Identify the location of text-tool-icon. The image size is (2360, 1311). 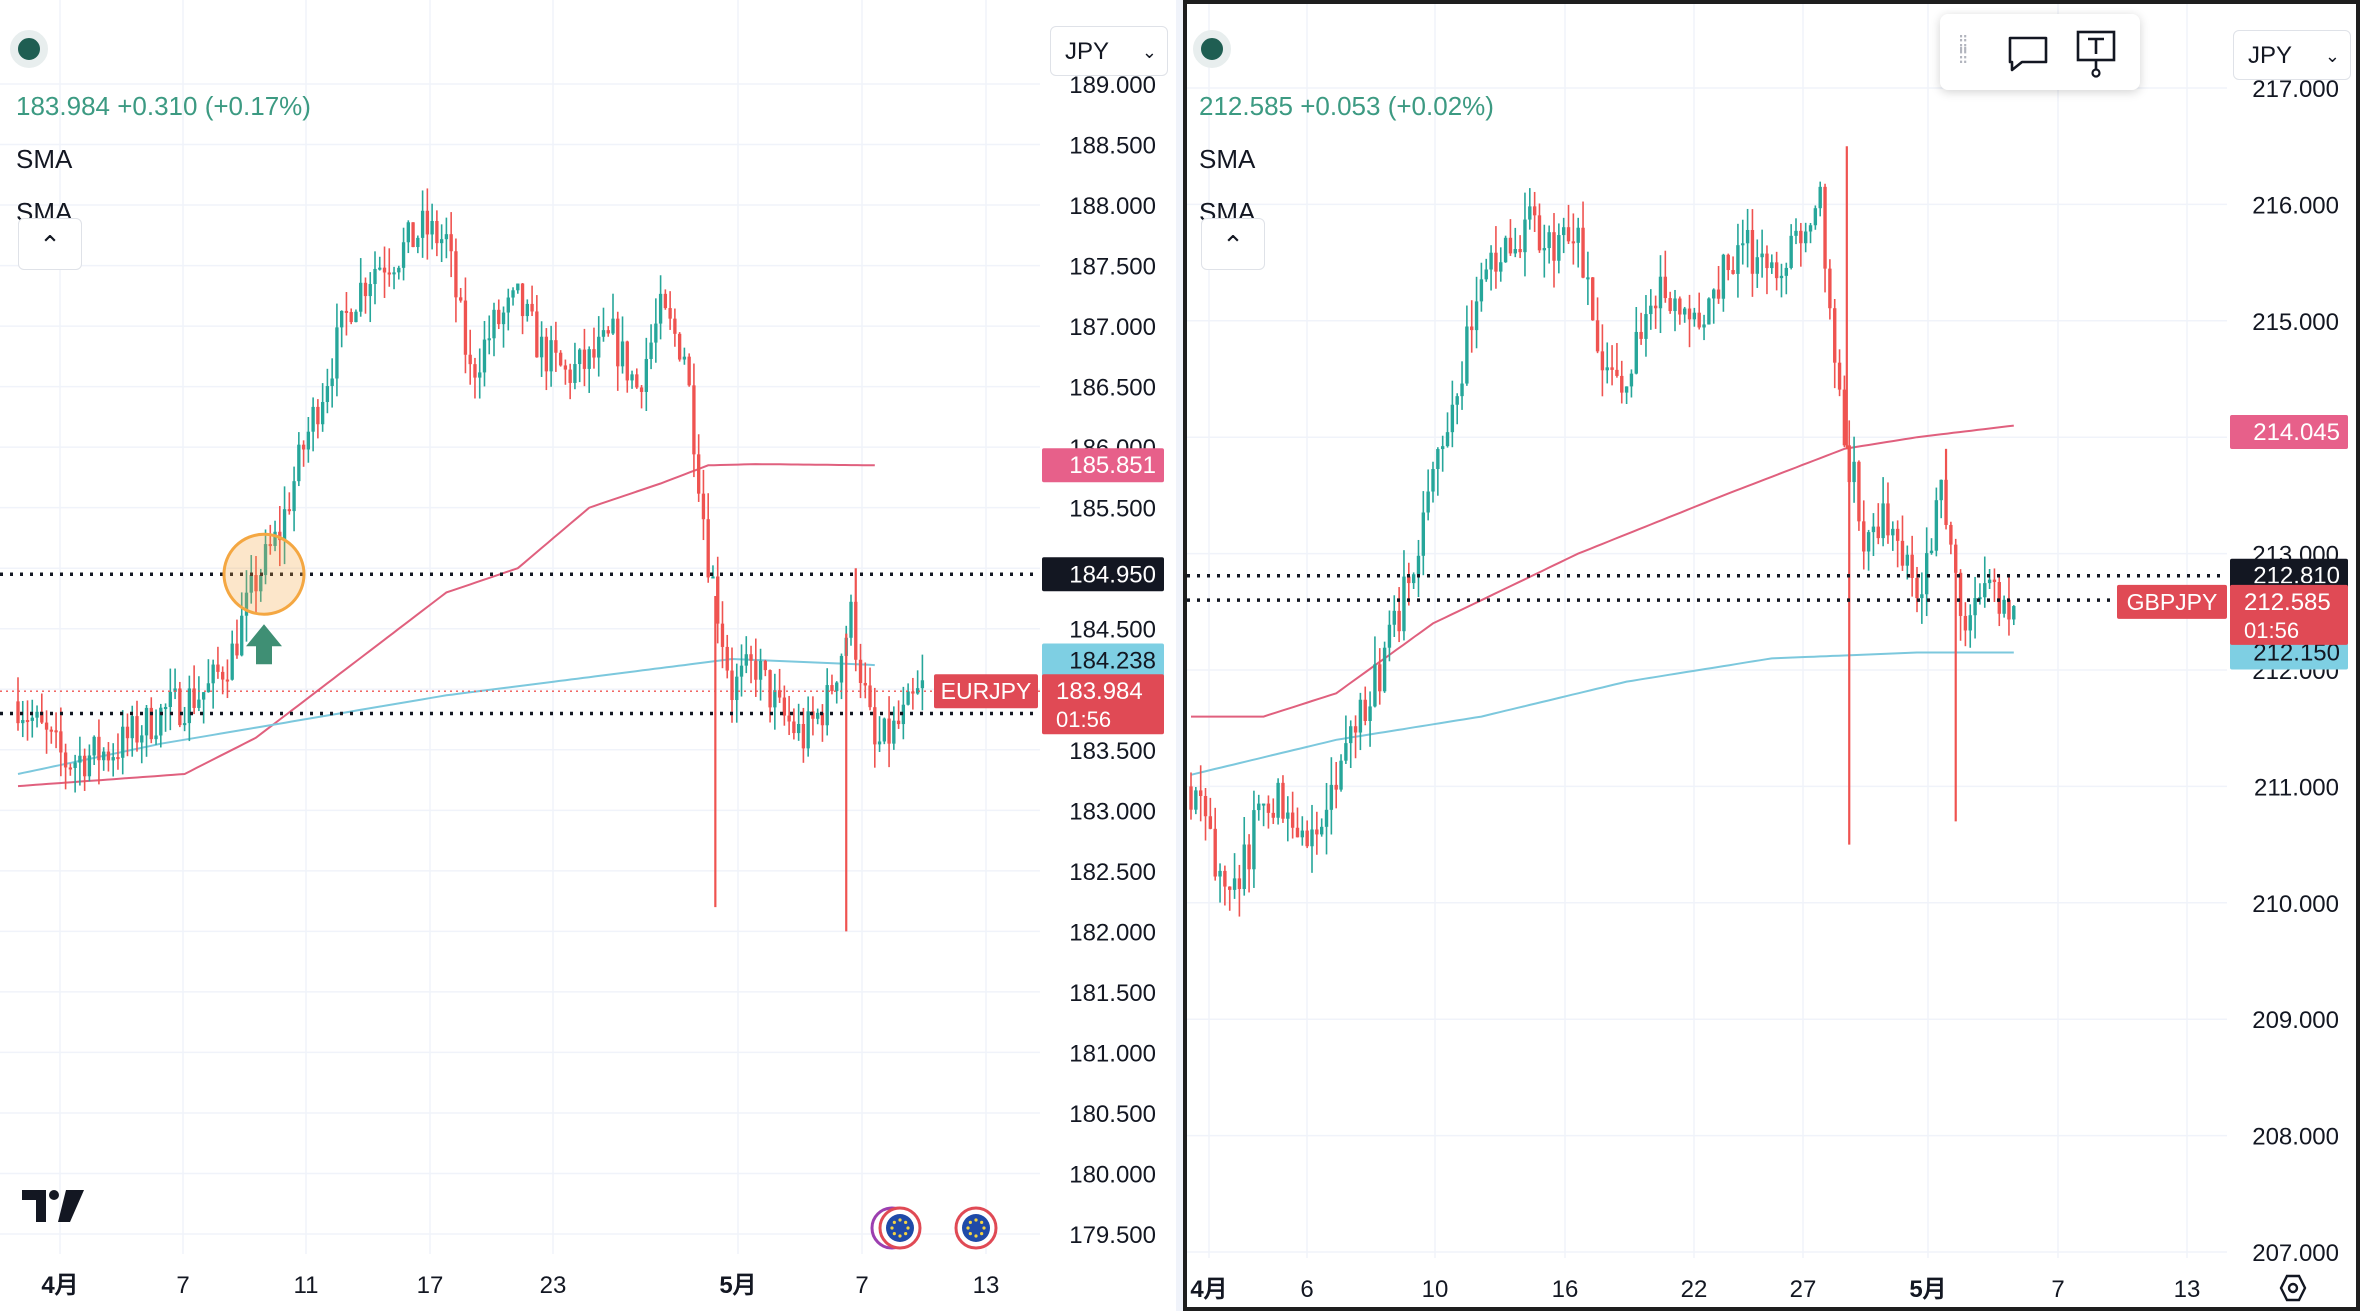
(2096, 54).